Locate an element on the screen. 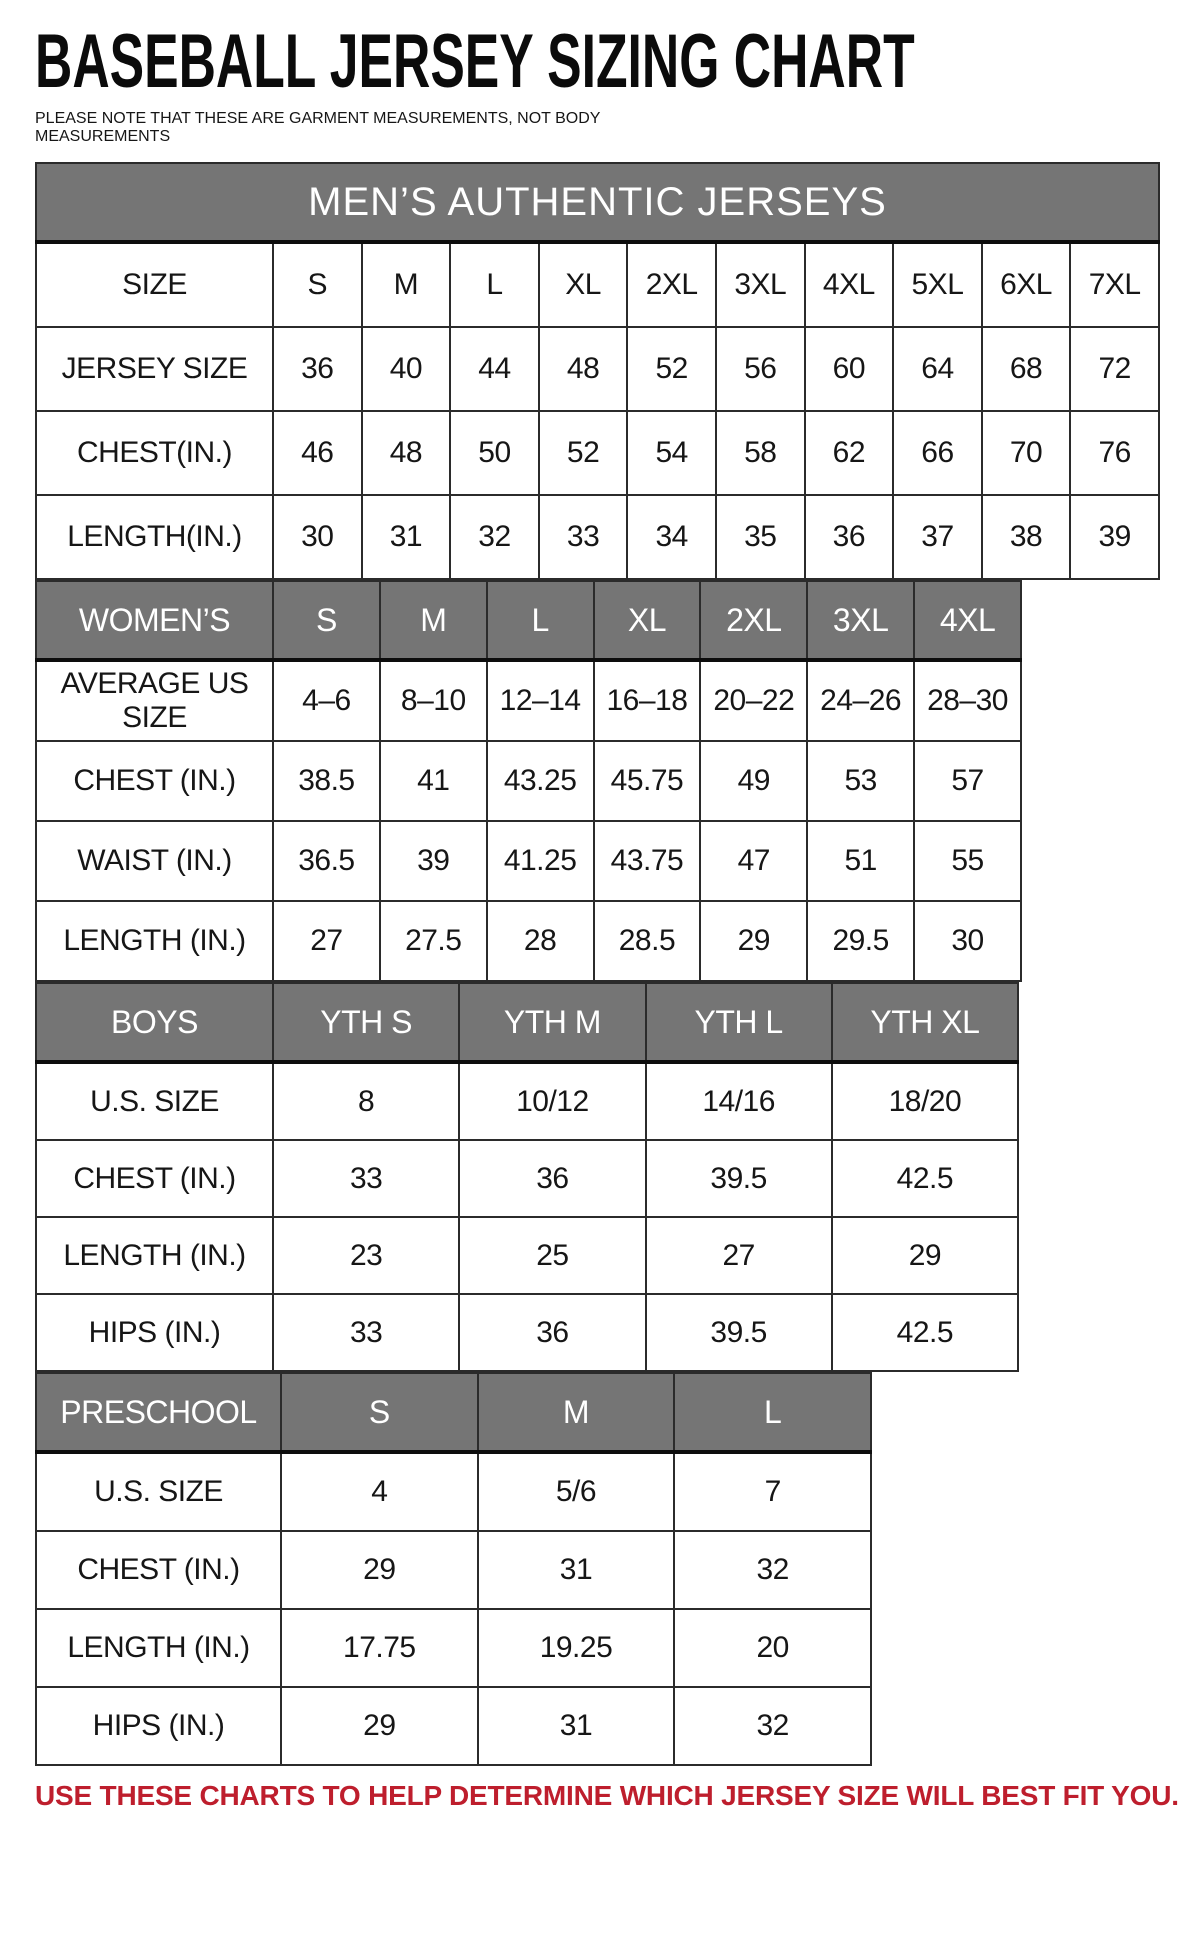  data-cell: 28 is located at coordinates (540, 941).